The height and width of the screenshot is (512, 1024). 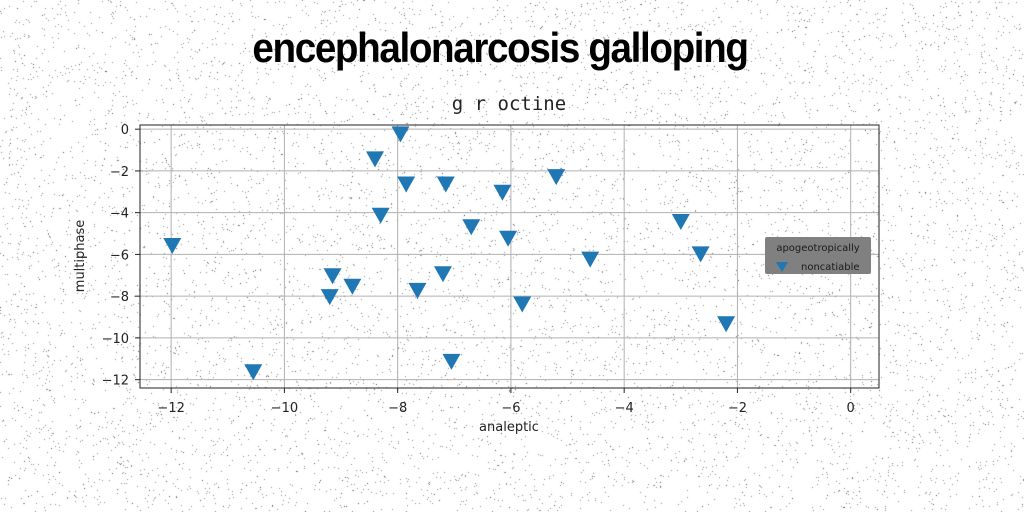 What do you see at coordinates (830, 267) in the screenshot?
I see `legend-label: noncatiable` at bounding box center [830, 267].